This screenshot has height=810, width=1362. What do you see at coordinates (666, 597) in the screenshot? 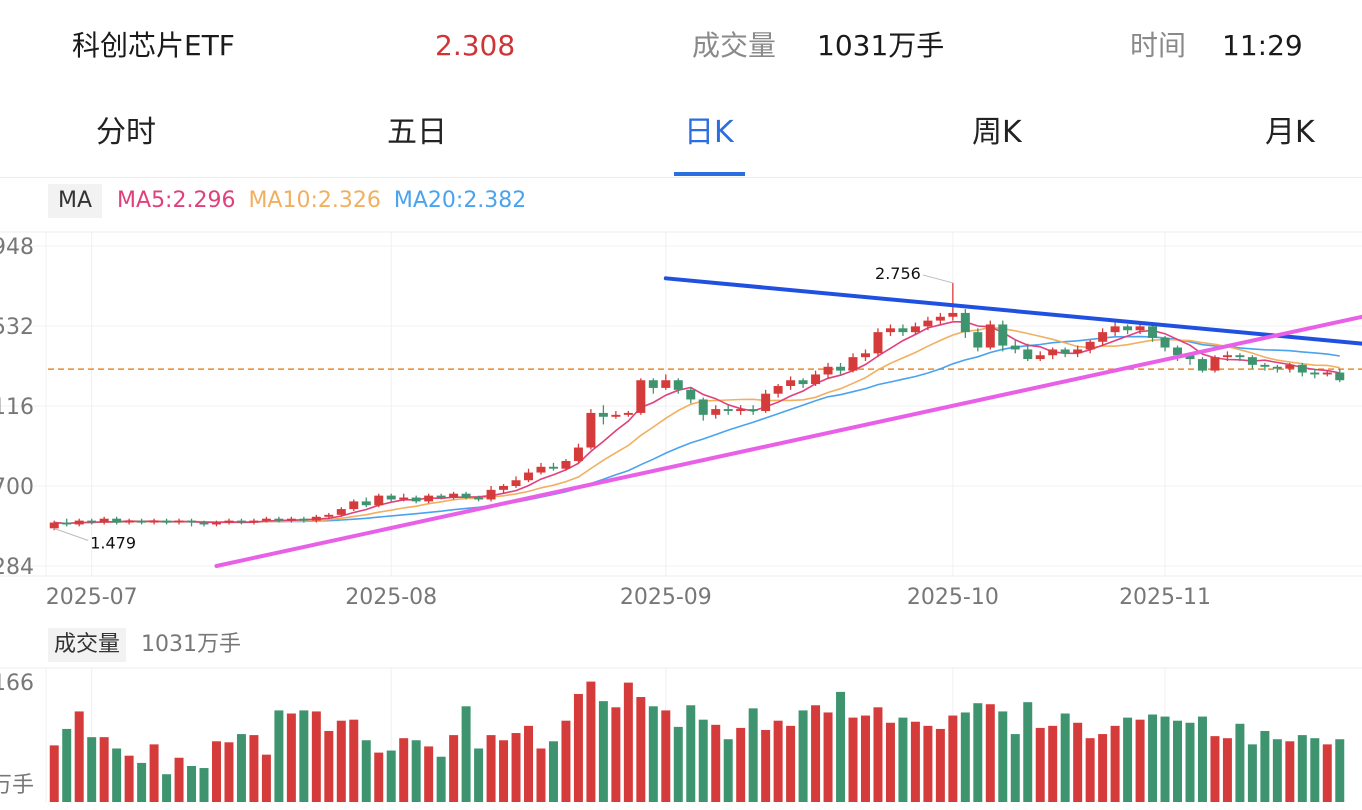
I see `date-tick-label: 2025-09` at bounding box center [666, 597].